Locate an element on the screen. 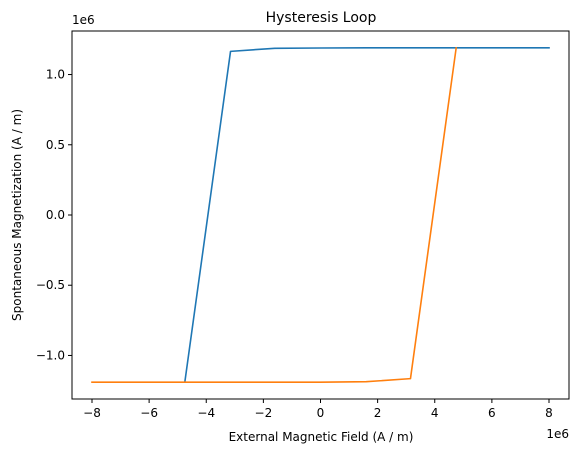 This screenshot has width=579, height=453. x-tick-label: −4 is located at coordinates (206, 413).